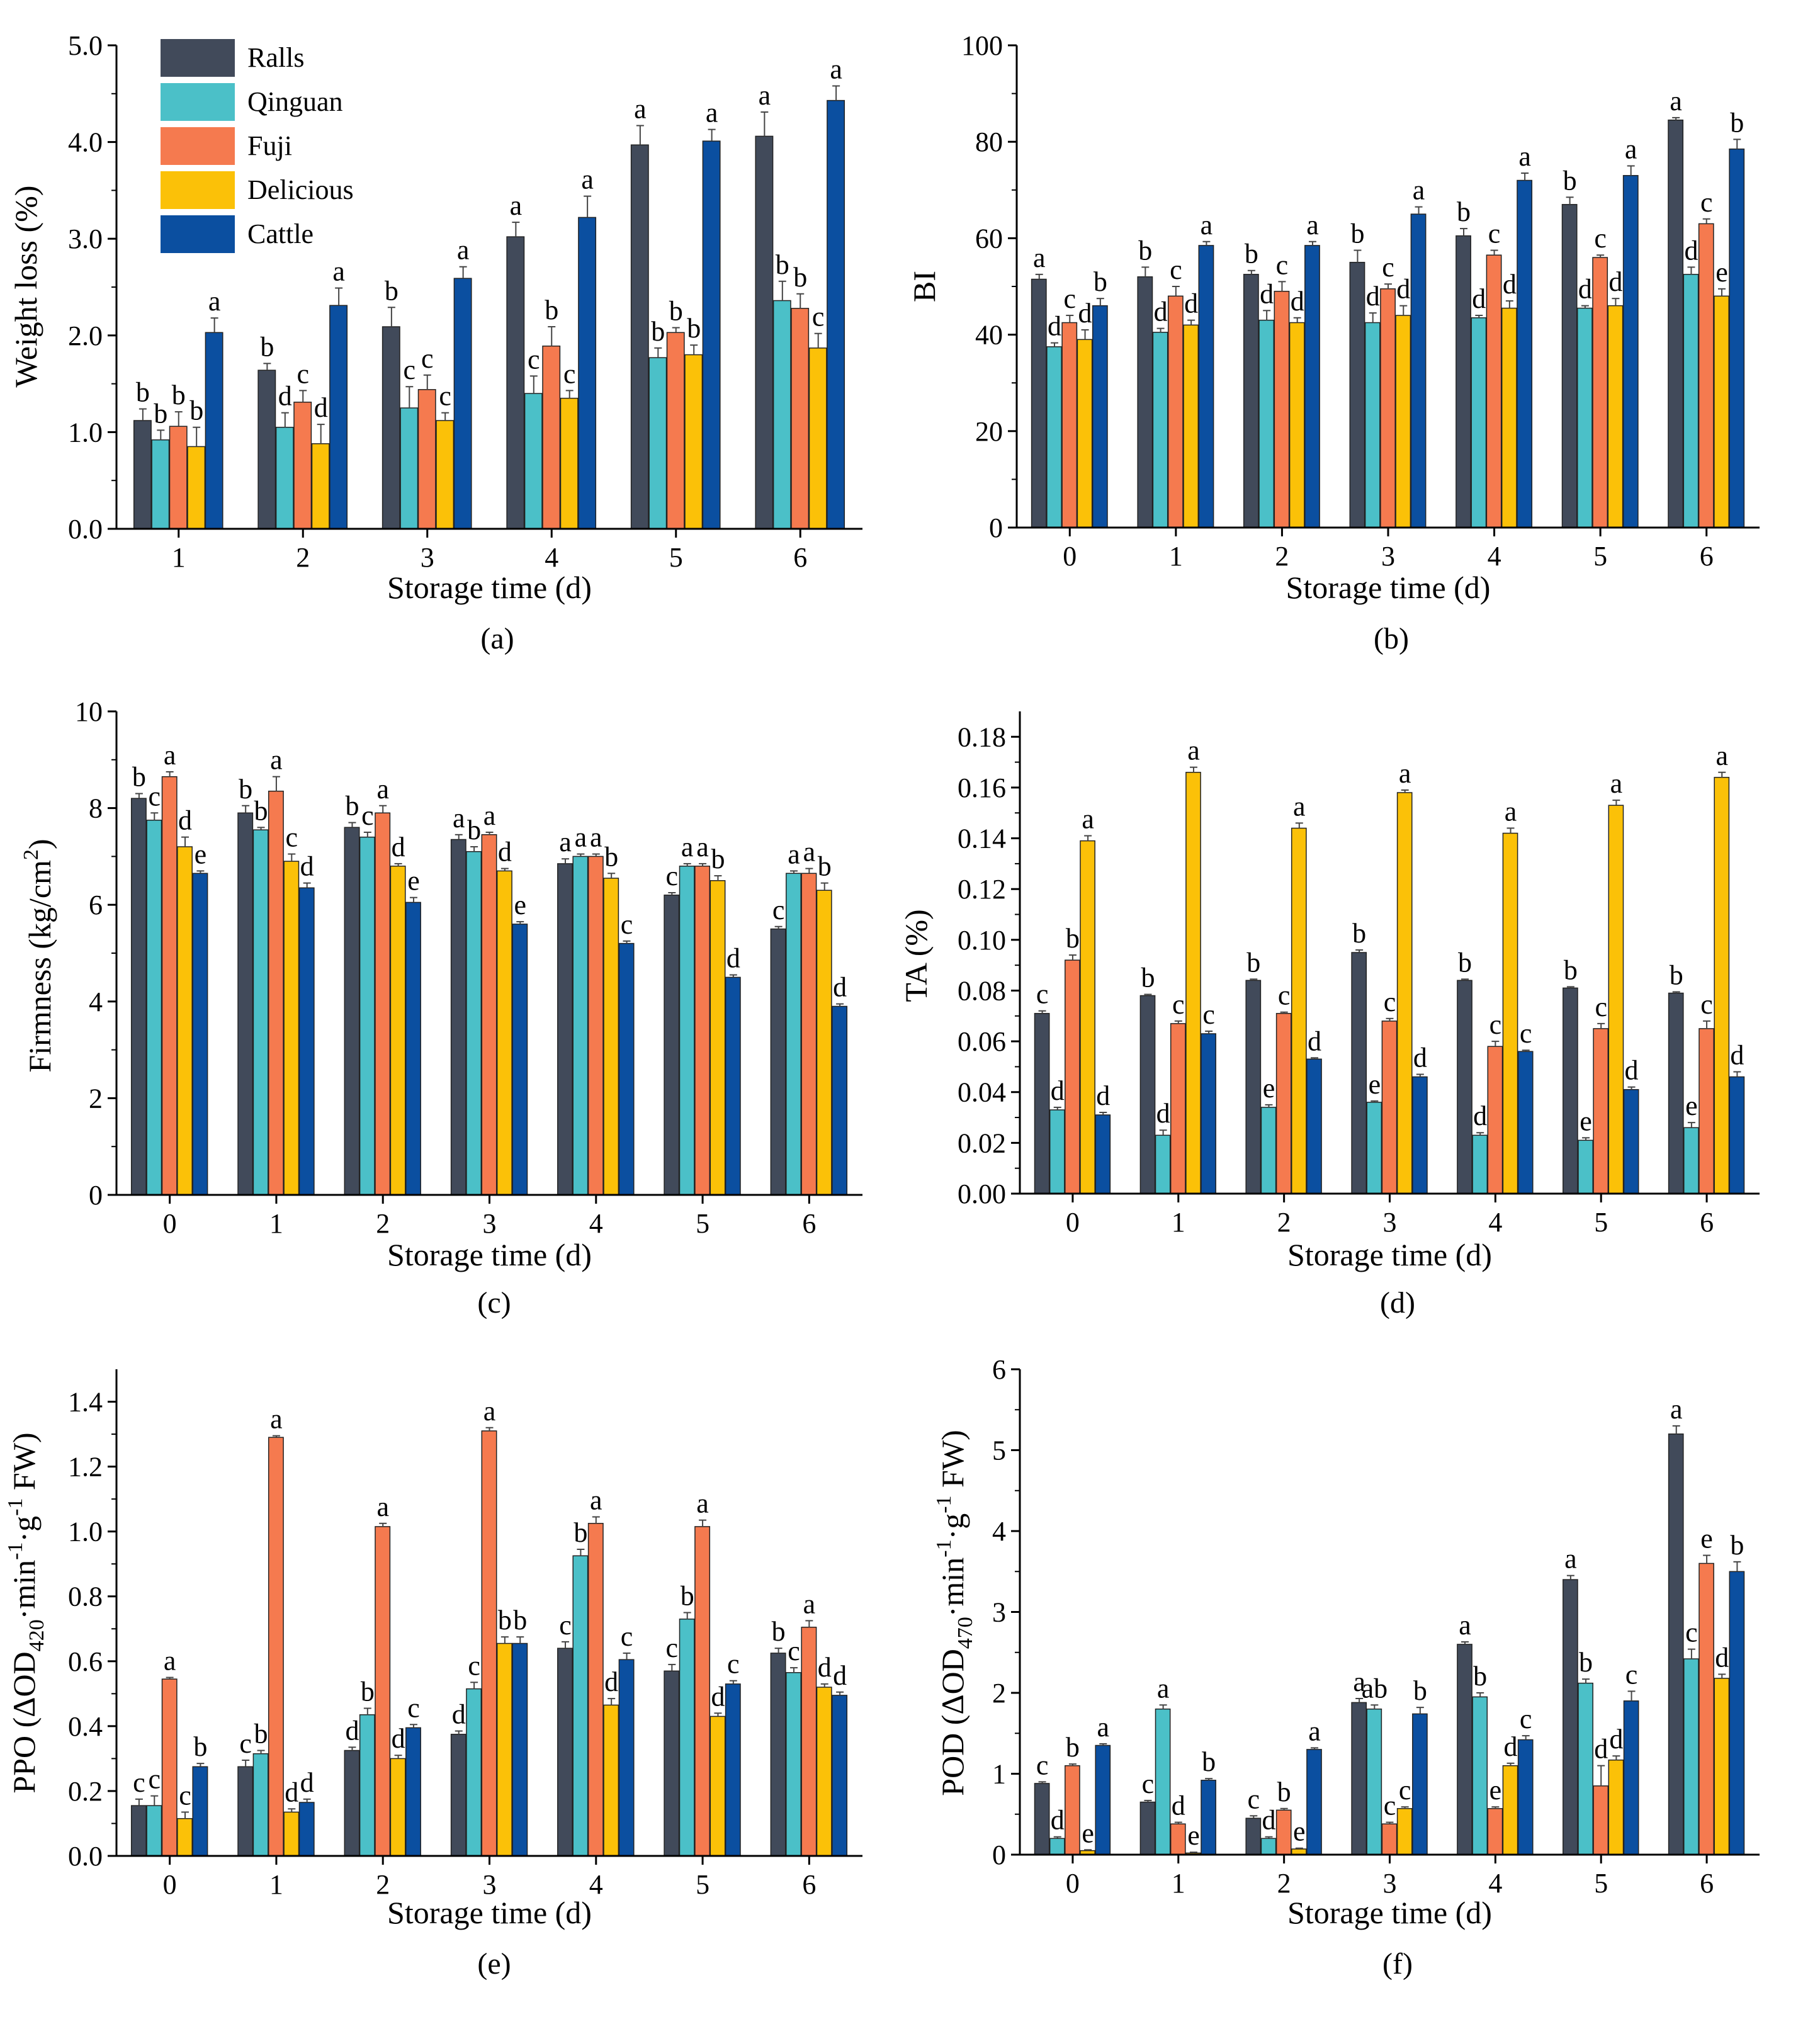 The height and width of the screenshot is (2024, 1820). I want to click on sig-label-a-cattle-6: a, so click(836, 69).